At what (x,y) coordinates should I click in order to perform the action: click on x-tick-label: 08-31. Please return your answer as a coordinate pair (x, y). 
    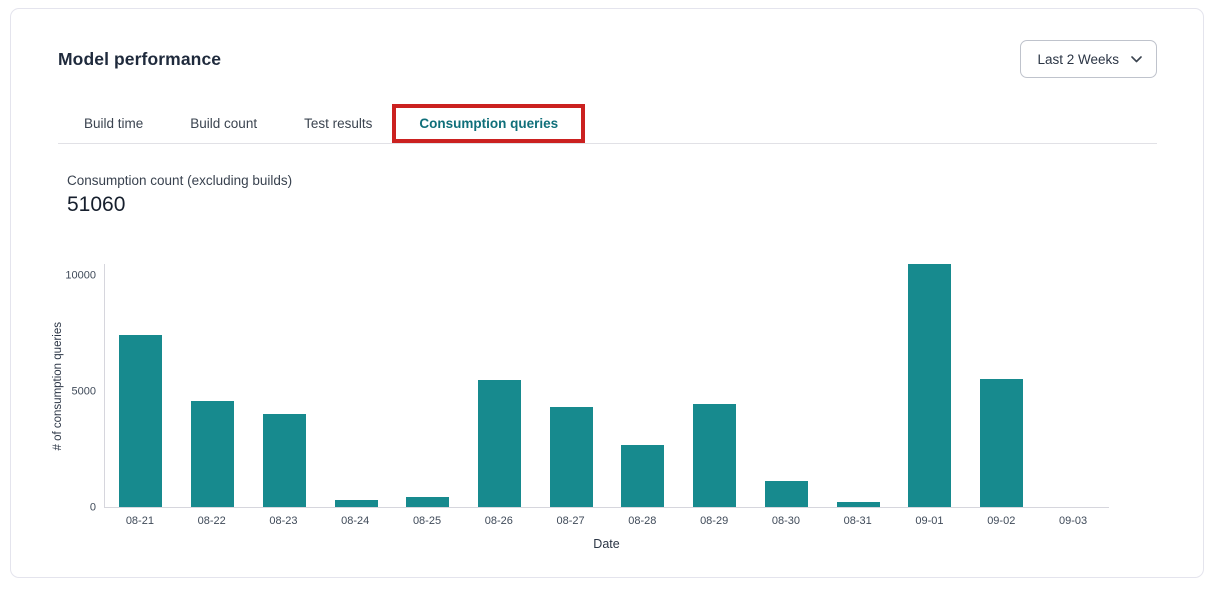
    Looking at the image, I should click on (857, 521).